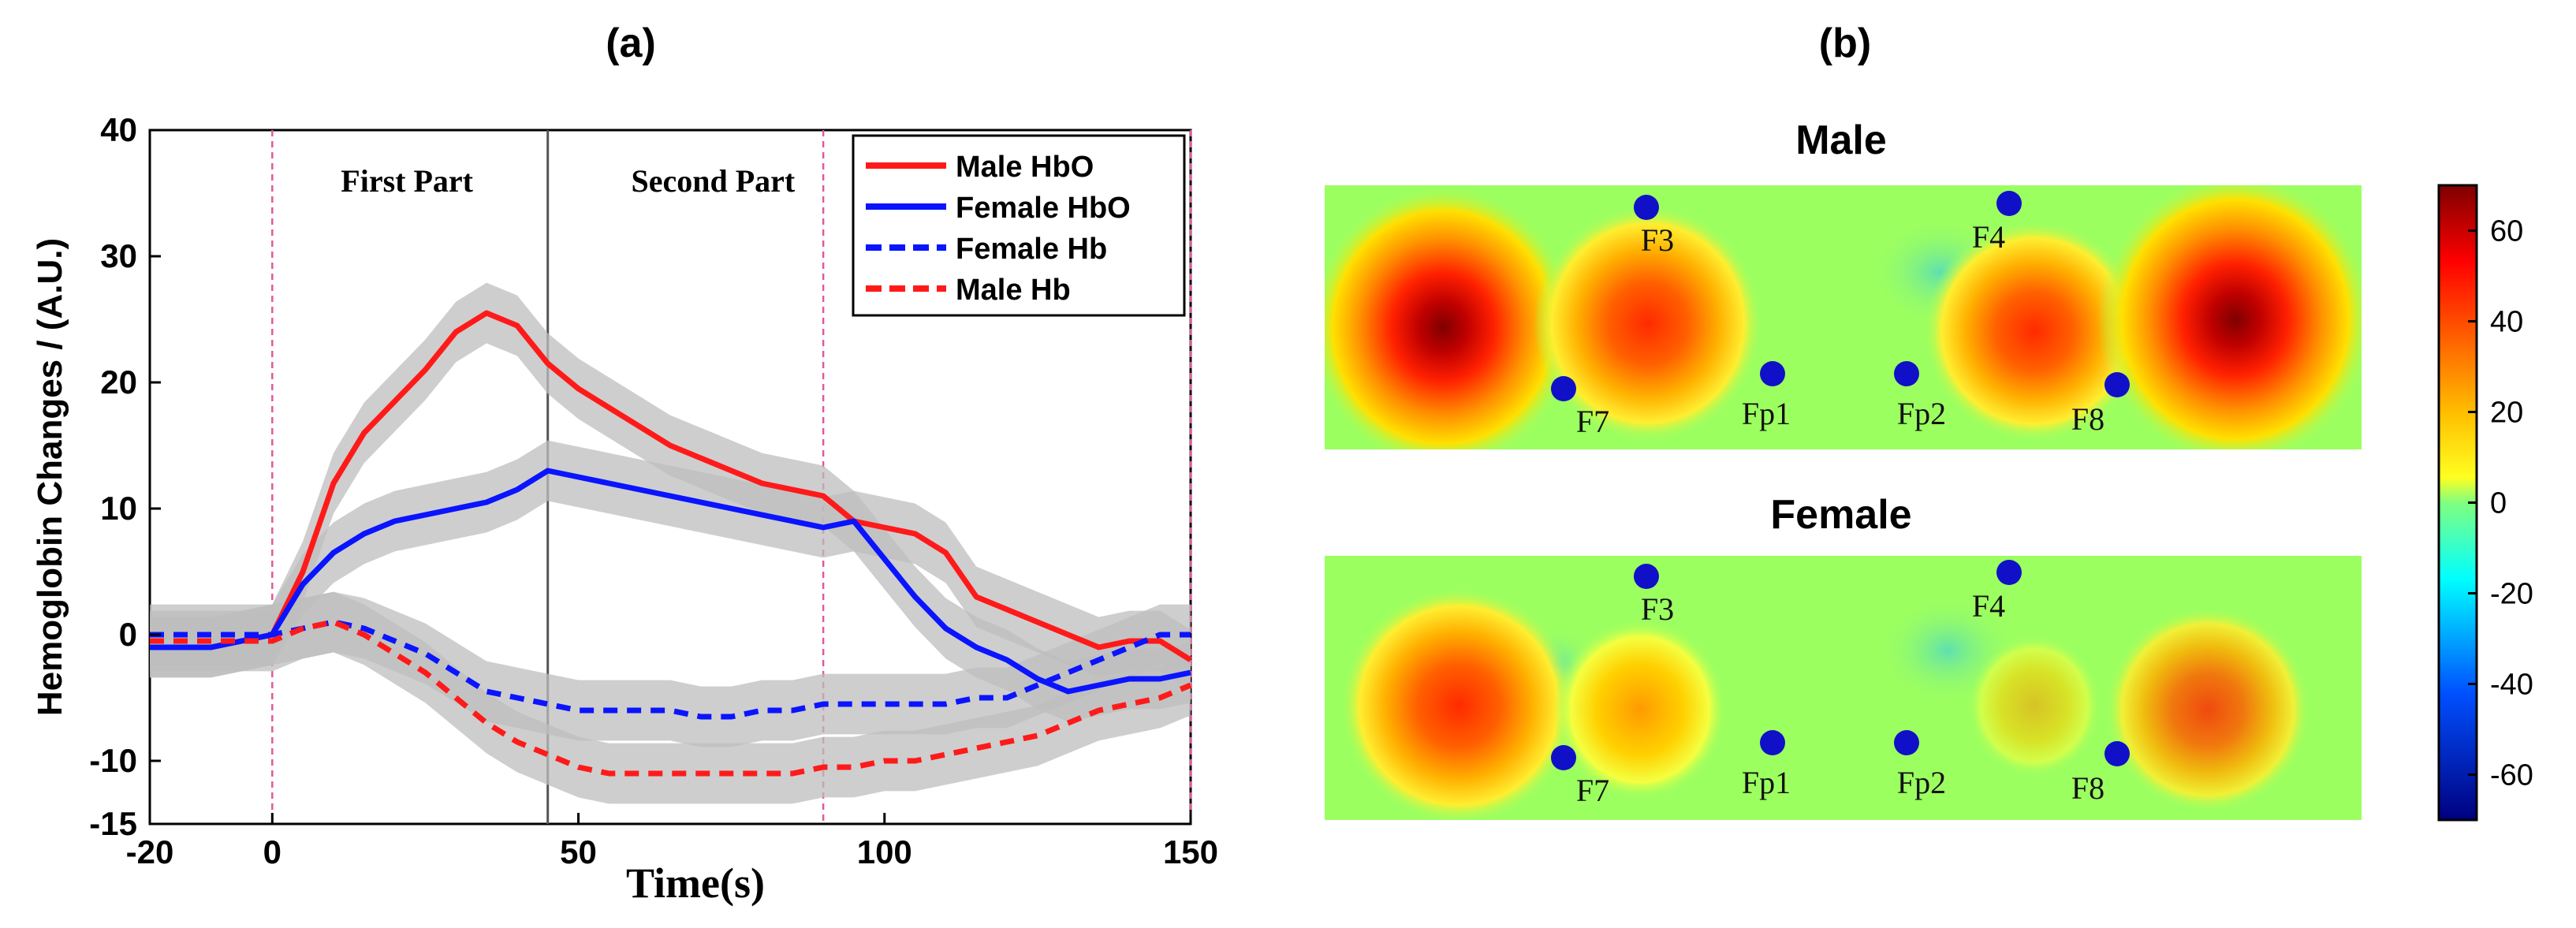 Image resolution: width=2576 pixels, height=928 pixels. What do you see at coordinates (1640, 709) in the screenshot?
I see `female-hotspot-left-medial` at bounding box center [1640, 709].